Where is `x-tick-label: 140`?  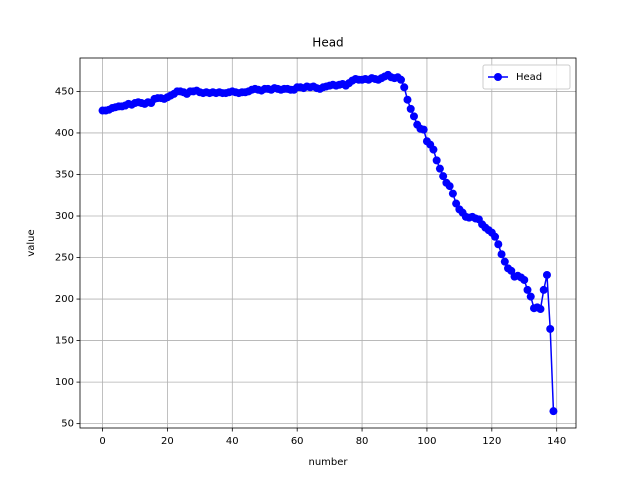
x-tick-label: 140 is located at coordinates (556, 441).